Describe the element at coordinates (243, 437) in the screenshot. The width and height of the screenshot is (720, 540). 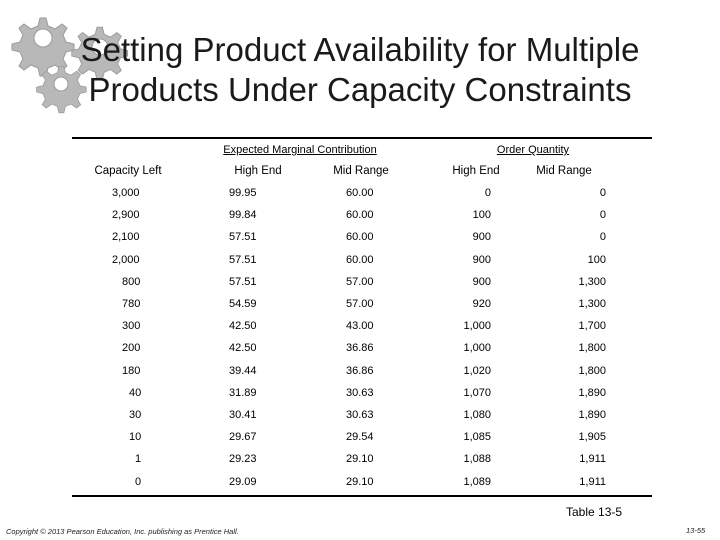
I see `table-cell: 29.67` at that location.